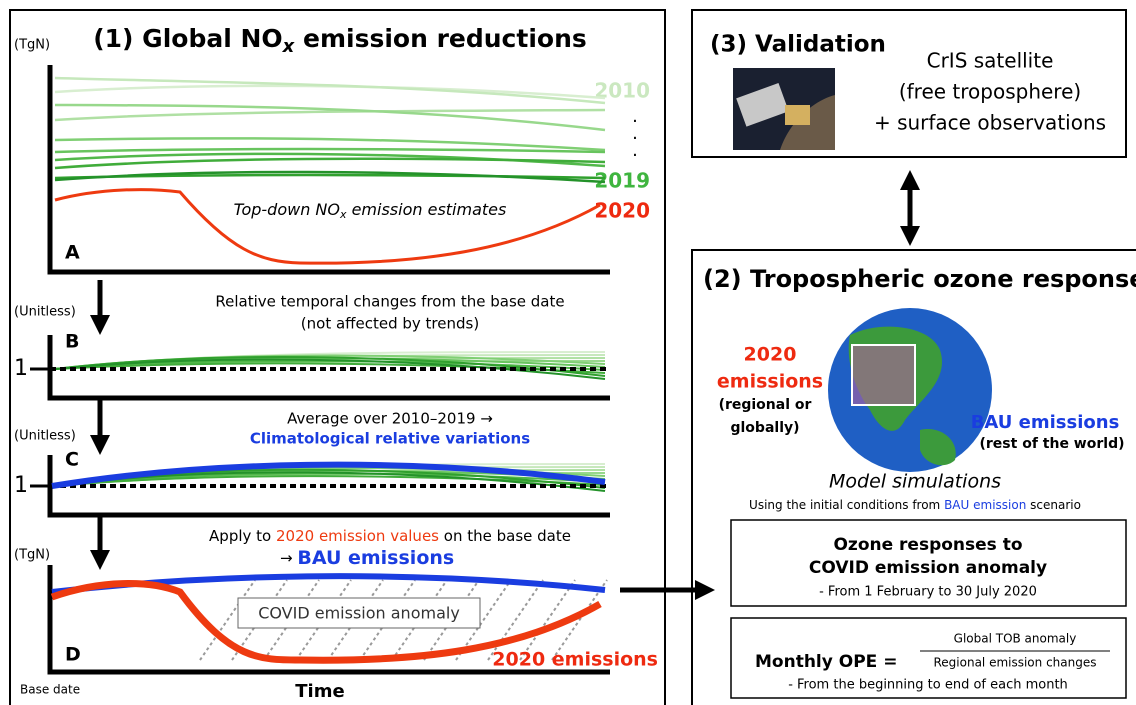  I want to click on ope-numerator: Global TOB anomaly, so click(1015, 639).